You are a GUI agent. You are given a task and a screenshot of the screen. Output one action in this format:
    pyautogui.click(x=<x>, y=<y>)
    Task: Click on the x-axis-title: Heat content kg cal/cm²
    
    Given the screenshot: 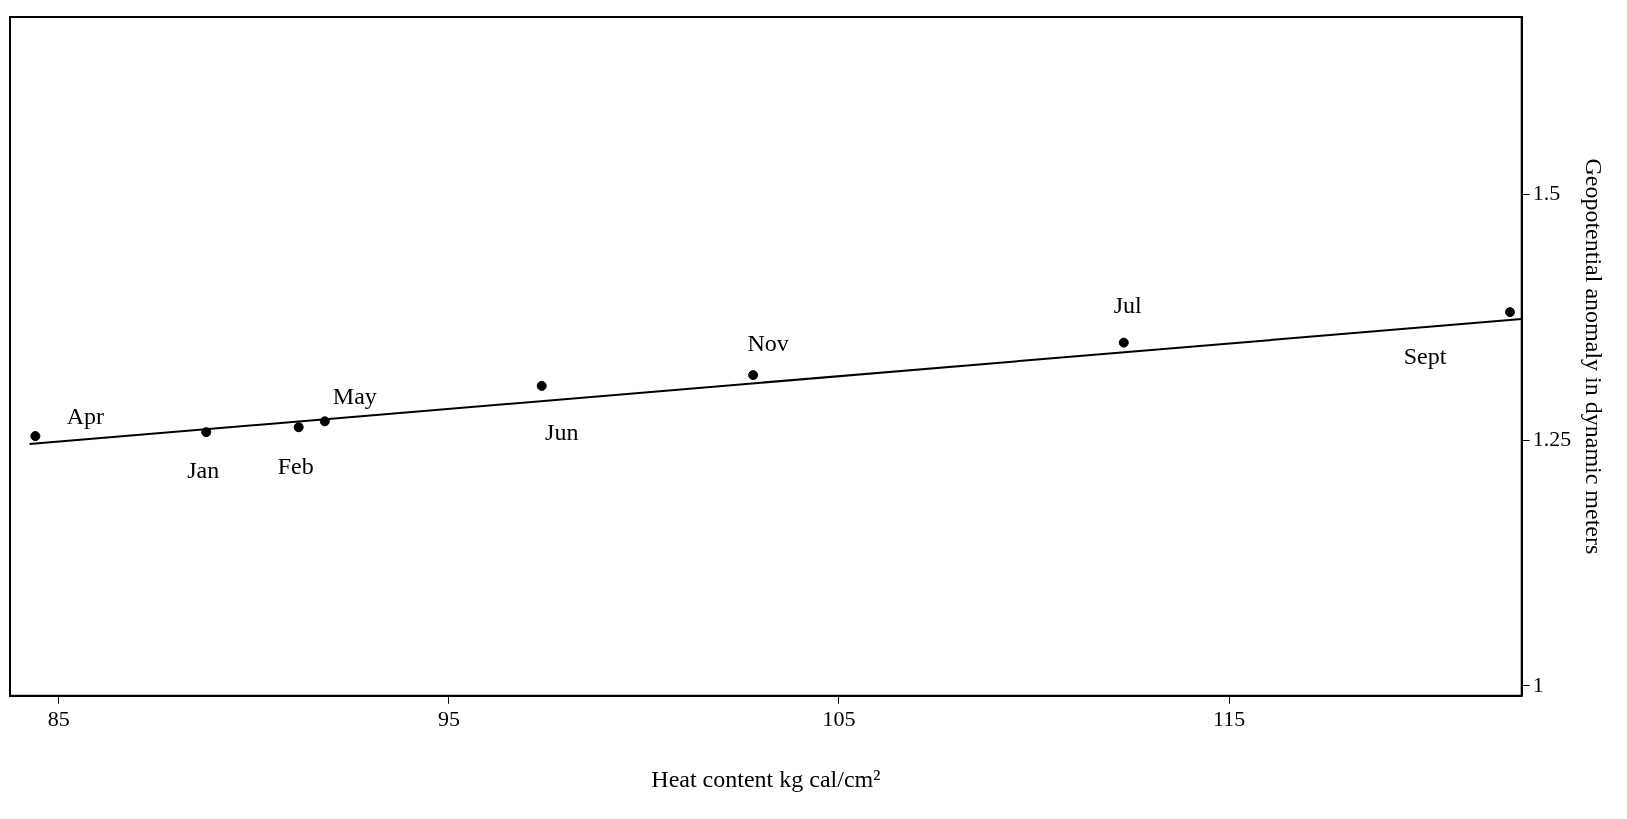 What is the action you would take?
    pyautogui.click(x=766, y=778)
    